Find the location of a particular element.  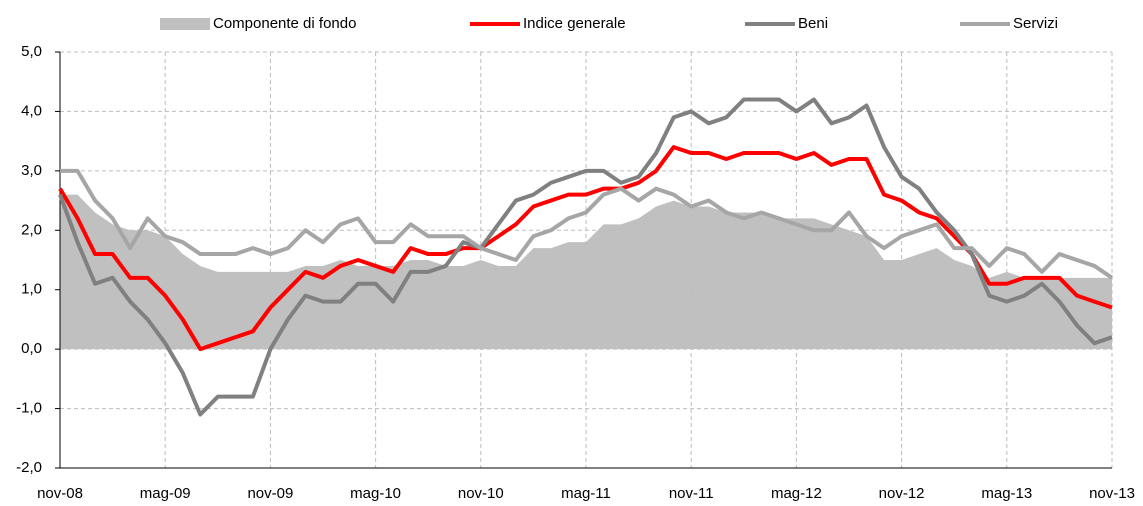

x-tick-label: nov-09 is located at coordinates (270, 493).